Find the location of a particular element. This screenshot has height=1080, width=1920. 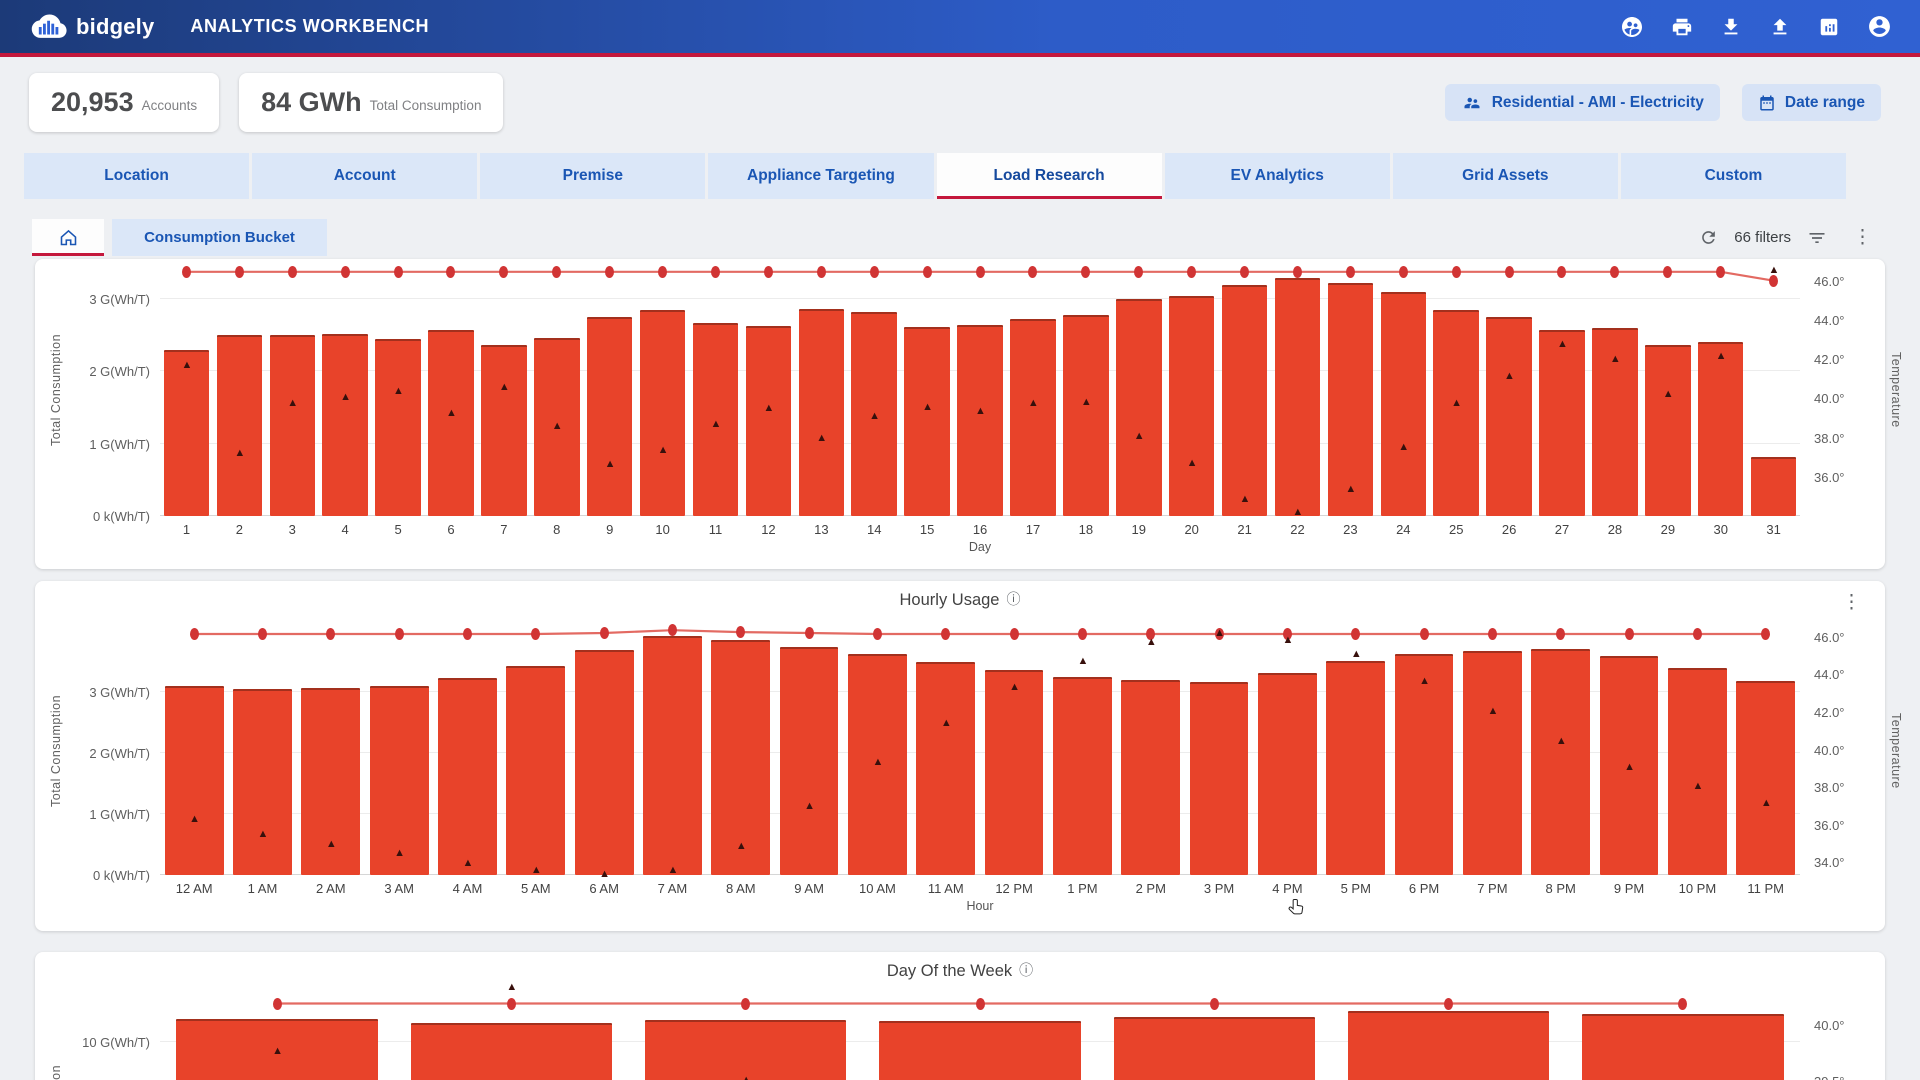

download-icon is located at coordinates (1731, 27).